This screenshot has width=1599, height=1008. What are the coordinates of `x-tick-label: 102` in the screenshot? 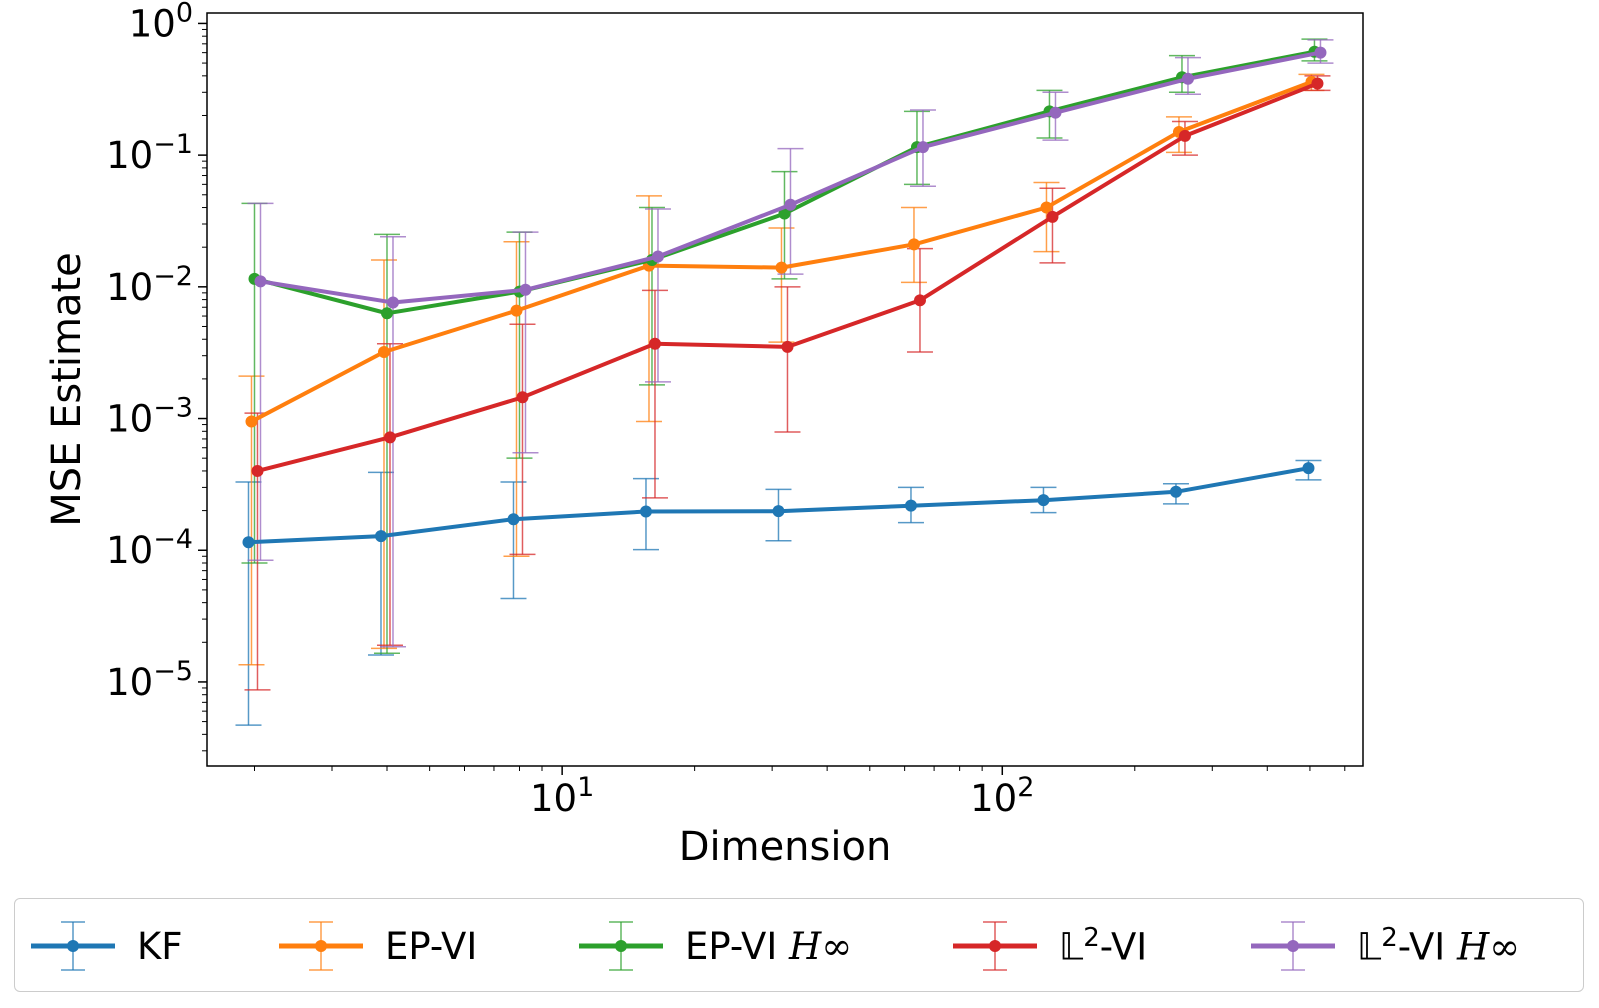 It's located at (1002, 796).